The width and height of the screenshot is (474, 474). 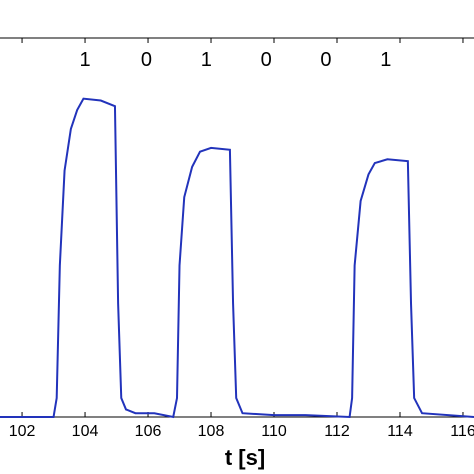 What do you see at coordinates (22, 431) in the screenshot?
I see `x-tick-label: 102` at bounding box center [22, 431].